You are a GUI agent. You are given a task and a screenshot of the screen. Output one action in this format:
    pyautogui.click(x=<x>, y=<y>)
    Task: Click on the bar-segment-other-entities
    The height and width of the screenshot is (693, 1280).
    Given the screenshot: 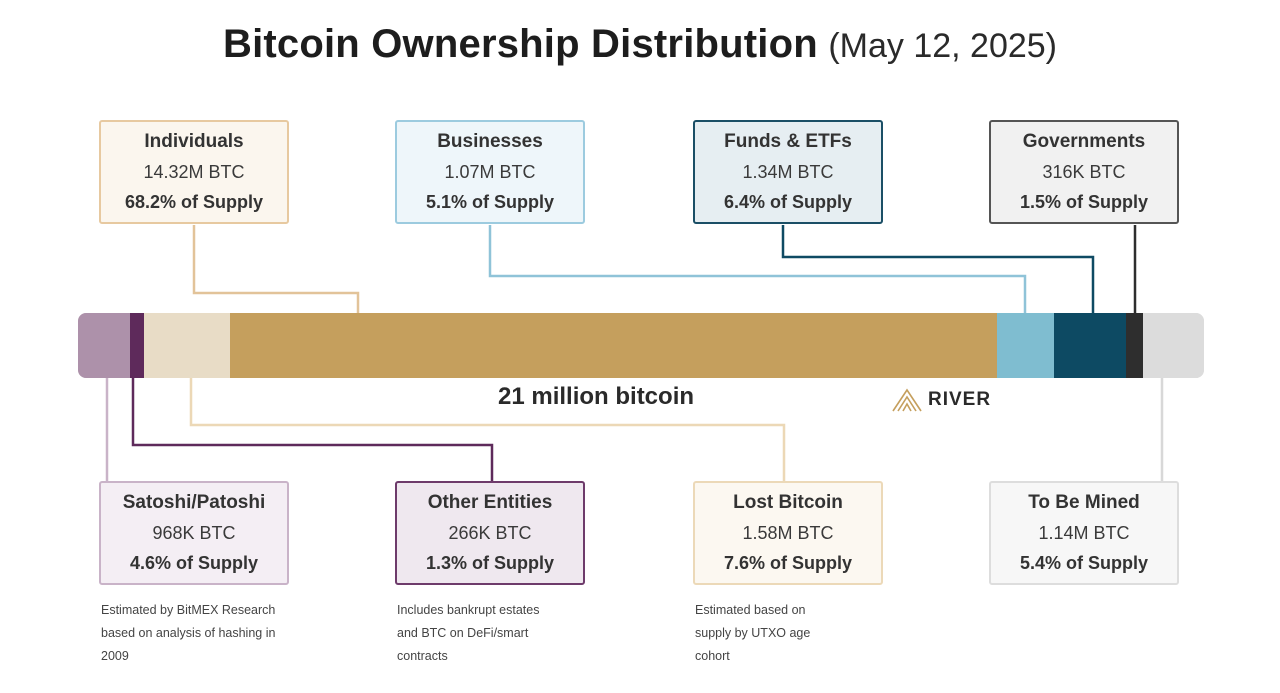 What is the action you would take?
    pyautogui.click(x=137, y=345)
    